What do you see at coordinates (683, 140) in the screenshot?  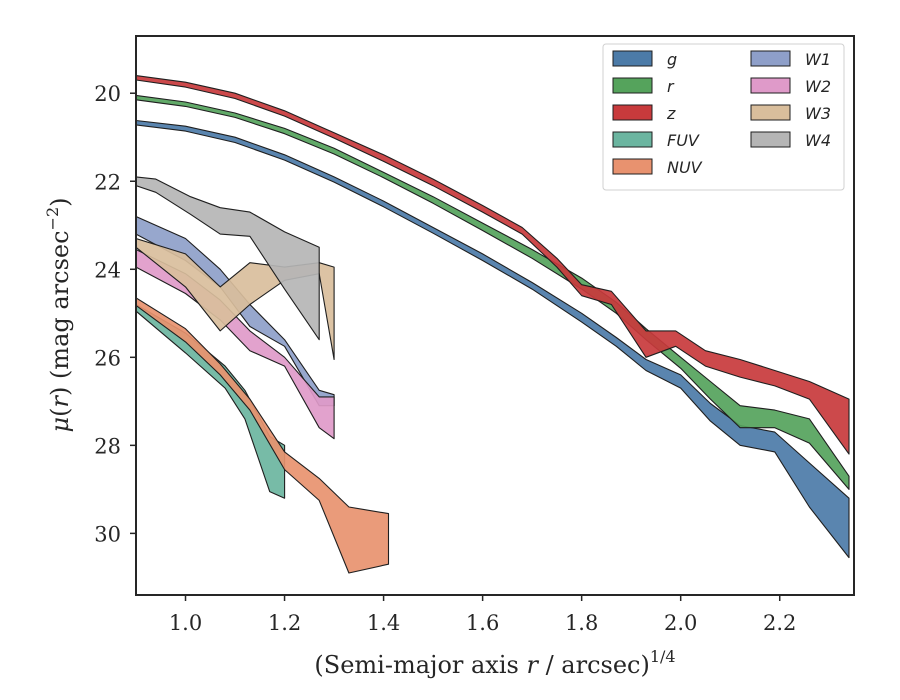 I see `legend-label: FUV` at bounding box center [683, 140].